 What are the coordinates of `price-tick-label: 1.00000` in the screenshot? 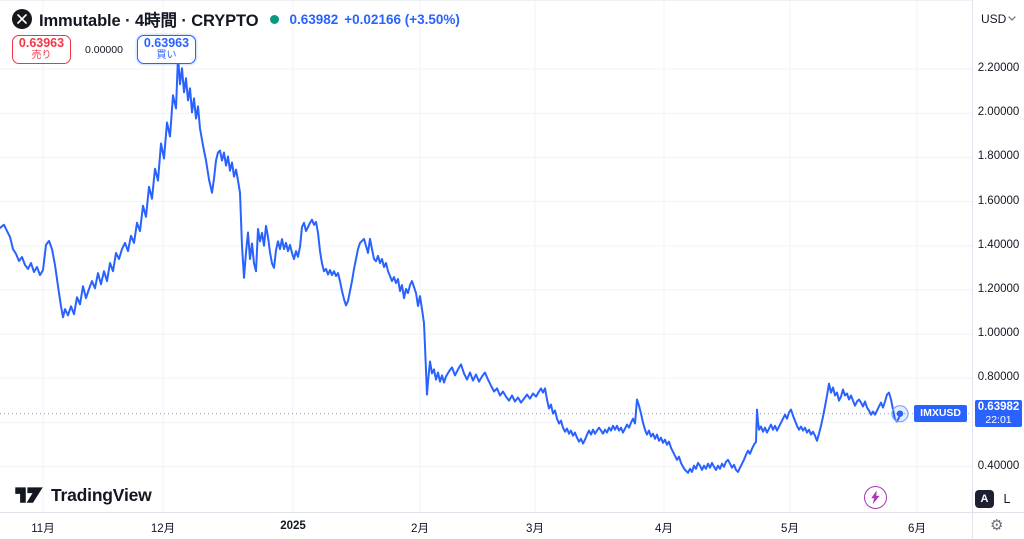 It's located at (998, 333).